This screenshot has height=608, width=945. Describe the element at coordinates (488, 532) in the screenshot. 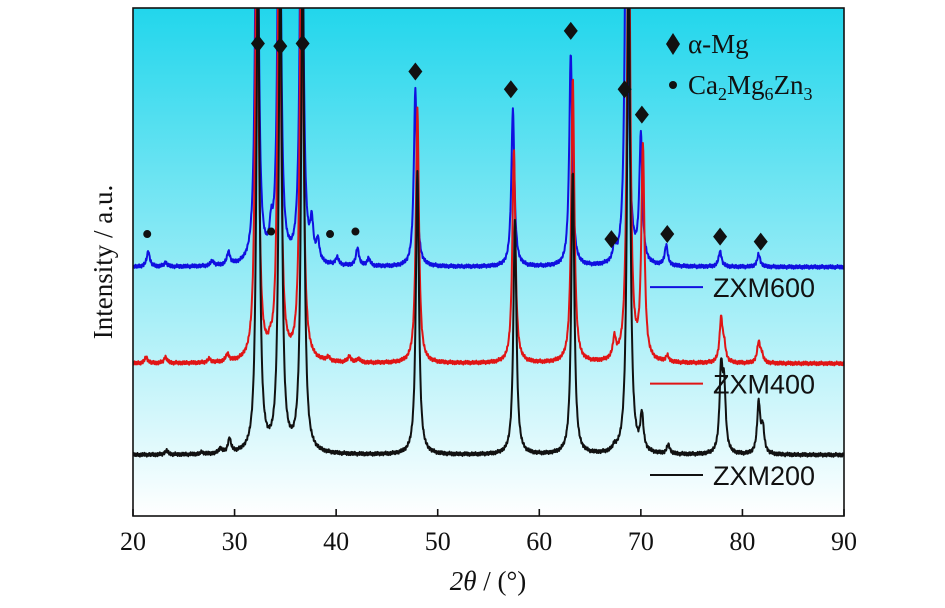

I see `tick-layer: 20 30 40 50 60 70 80 90` at that location.